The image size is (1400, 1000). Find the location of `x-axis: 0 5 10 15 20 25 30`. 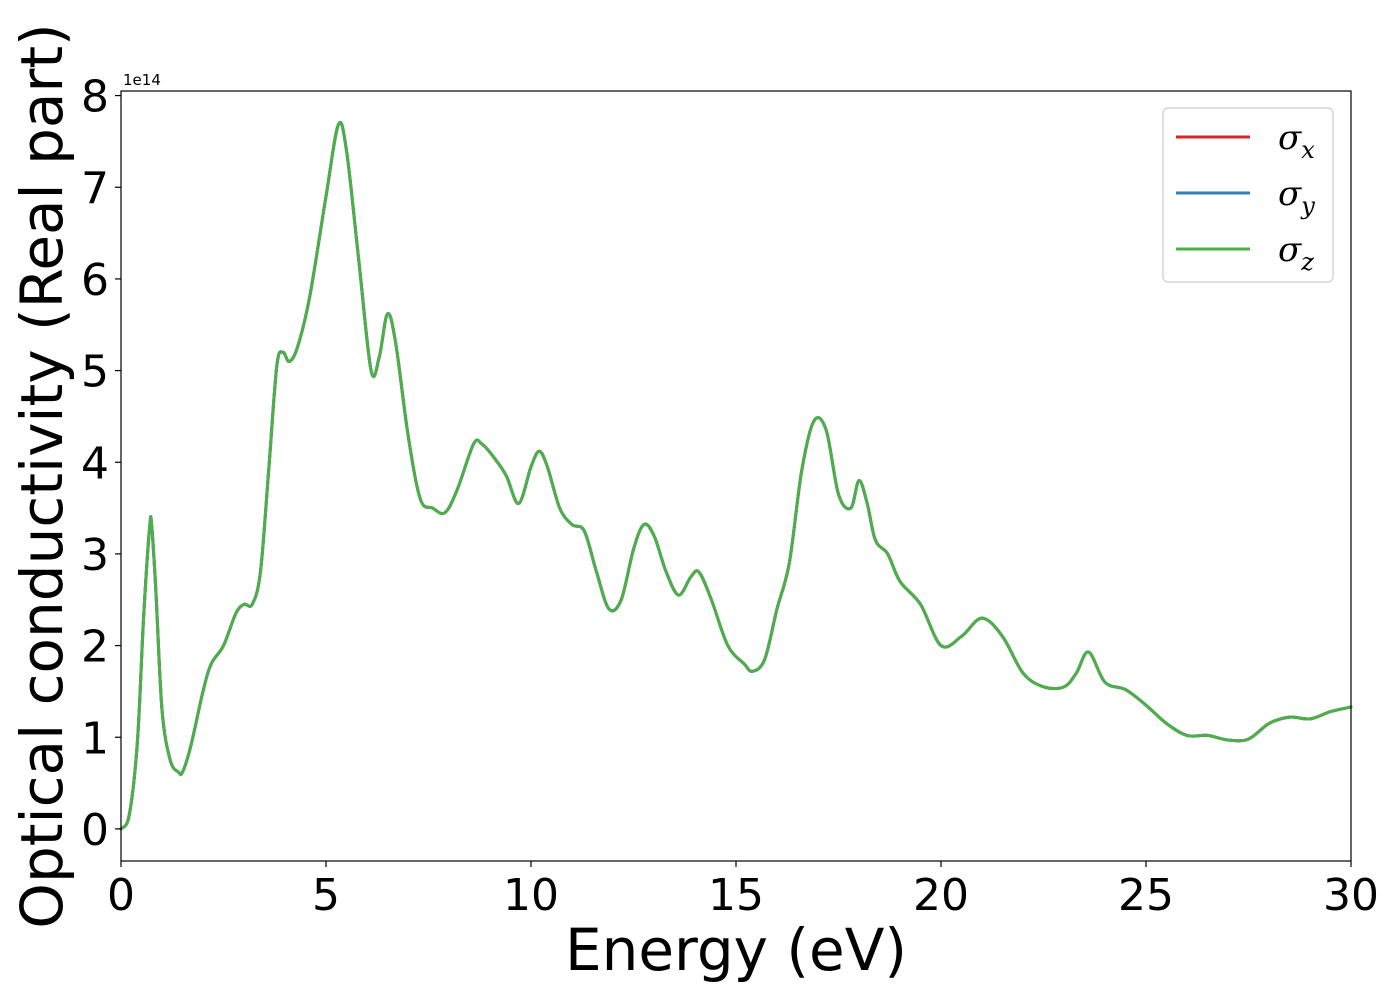

x-axis: 0 5 10 15 20 25 30 is located at coordinates (743, 891).